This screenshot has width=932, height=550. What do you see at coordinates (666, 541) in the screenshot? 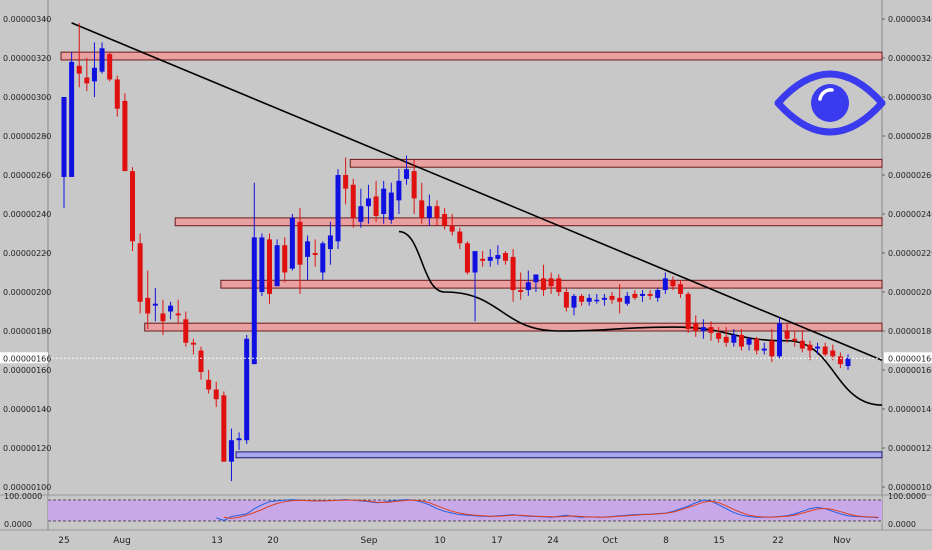
I see `x-tick-label: 8` at bounding box center [666, 541].